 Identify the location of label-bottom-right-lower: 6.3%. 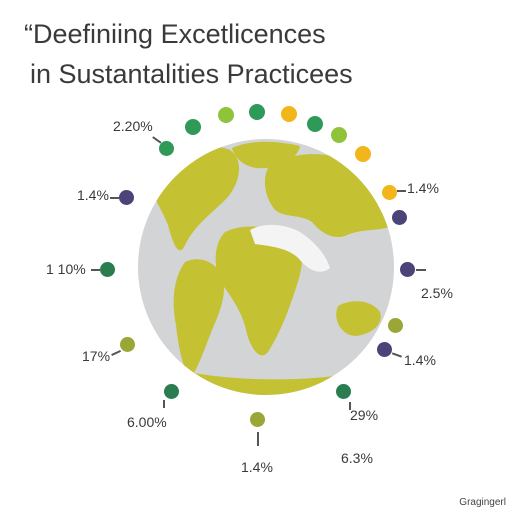
(357, 458).